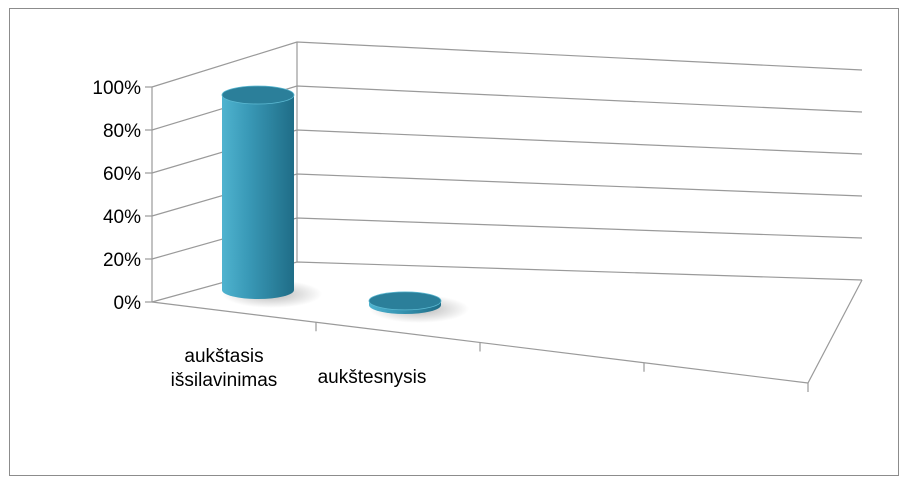 The width and height of the screenshot is (909, 483). What do you see at coordinates (128, 303) in the screenshot?
I see `y-tick-label-0: 0%` at bounding box center [128, 303].